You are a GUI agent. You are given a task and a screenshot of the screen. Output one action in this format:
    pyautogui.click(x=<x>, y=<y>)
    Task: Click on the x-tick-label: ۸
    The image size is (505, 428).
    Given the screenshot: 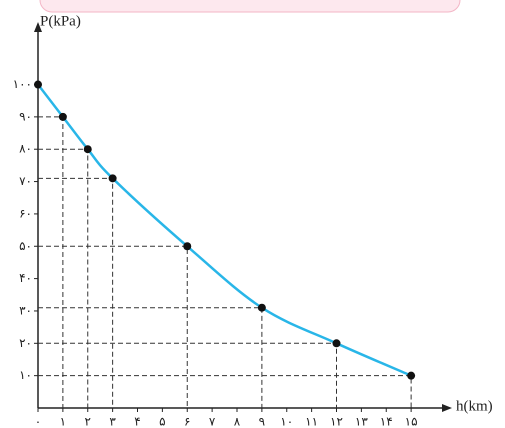 What is the action you would take?
    pyautogui.click(x=237, y=421)
    